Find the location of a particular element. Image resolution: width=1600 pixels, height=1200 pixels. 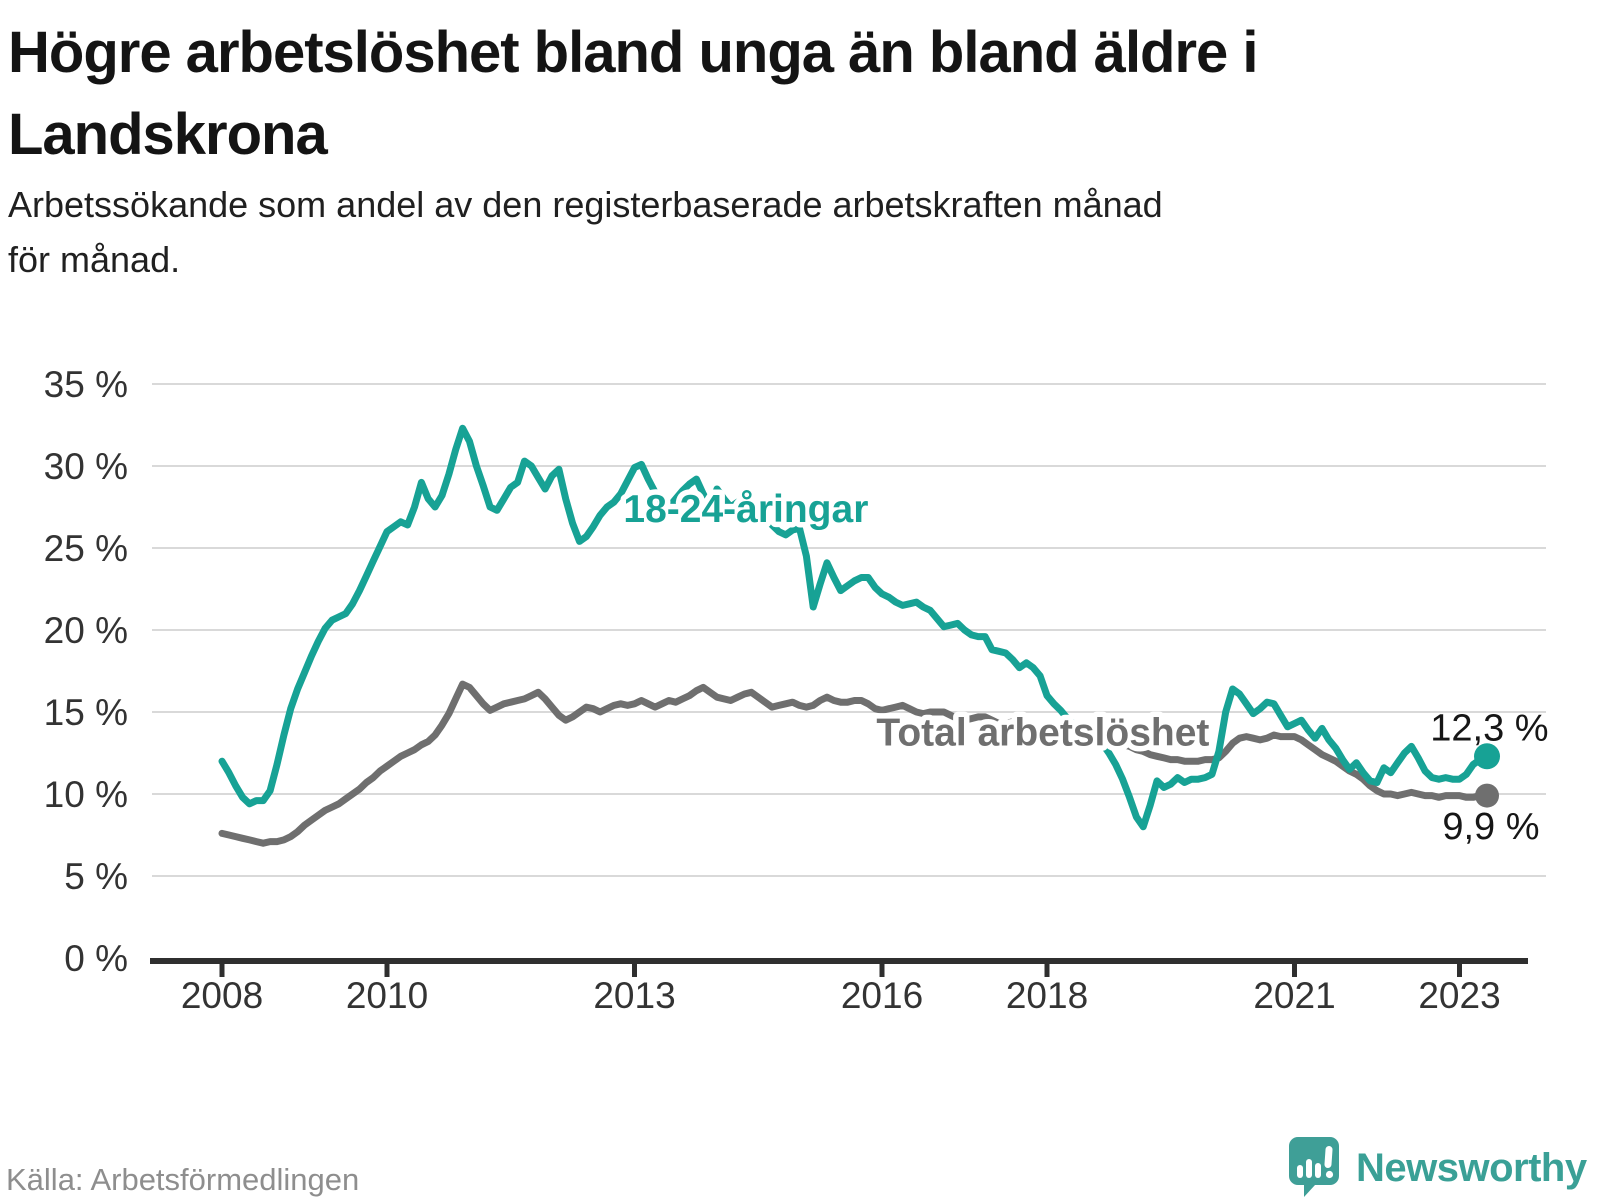

x-tick-label-2013: 2013 is located at coordinates (634, 995).